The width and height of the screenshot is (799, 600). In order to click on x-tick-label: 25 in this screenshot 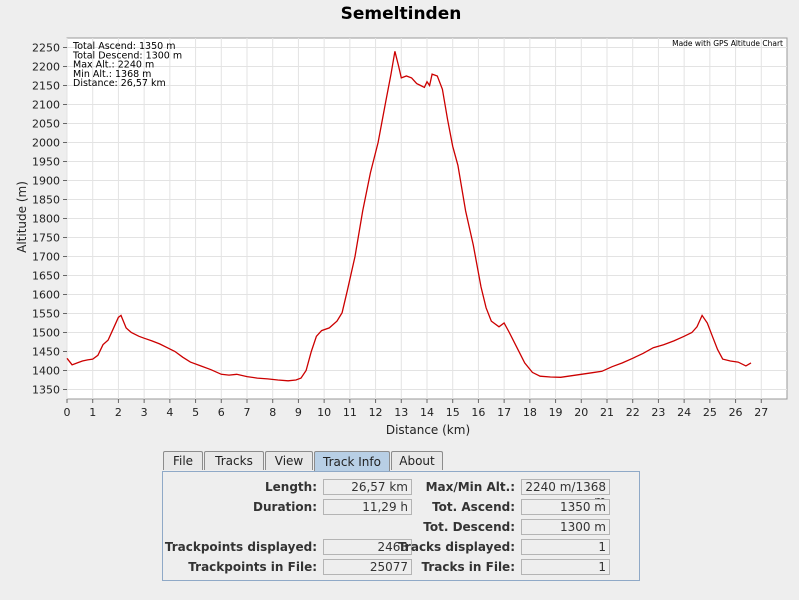, I will do `click(710, 412)`.